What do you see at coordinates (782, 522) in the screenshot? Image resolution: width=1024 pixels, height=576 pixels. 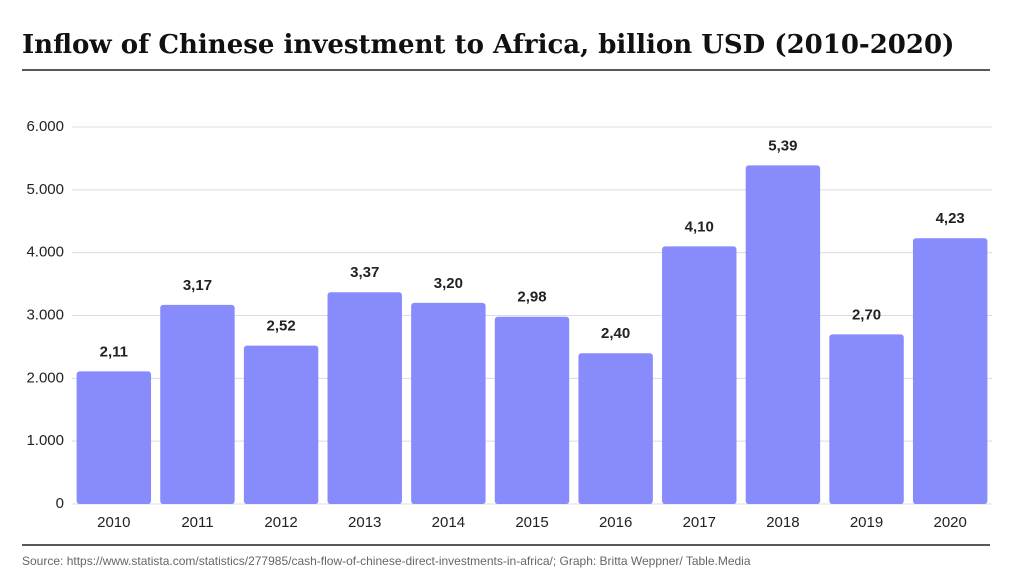 I see `x-tick-label: 2018` at bounding box center [782, 522].